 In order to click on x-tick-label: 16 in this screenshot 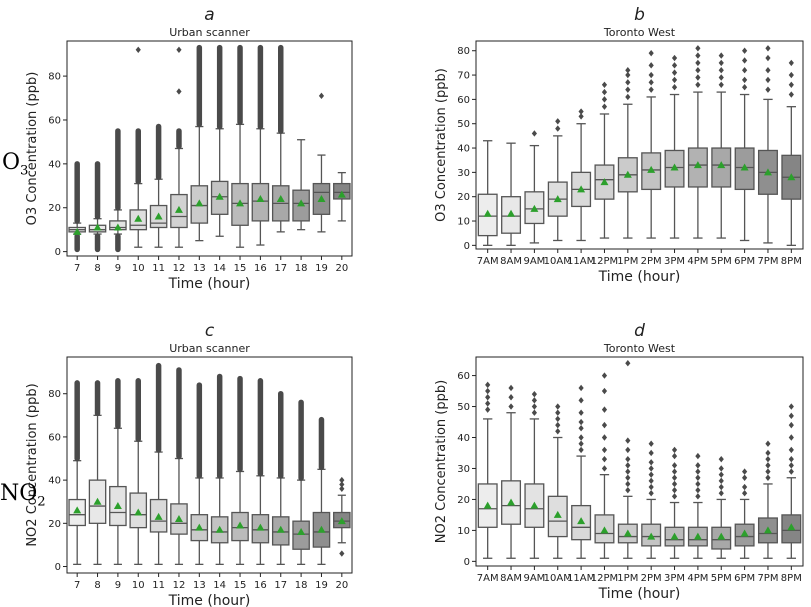, I will do `click(260, 585)`.